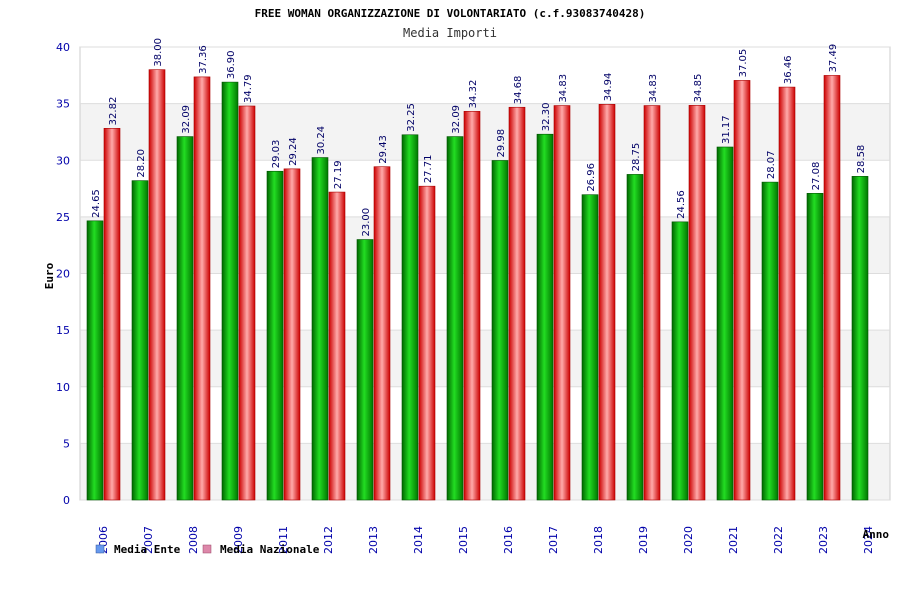  What do you see at coordinates (517, 303) in the screenshot?
I see `bar-media-nazionale-2016` at bounding box center [517, 303].